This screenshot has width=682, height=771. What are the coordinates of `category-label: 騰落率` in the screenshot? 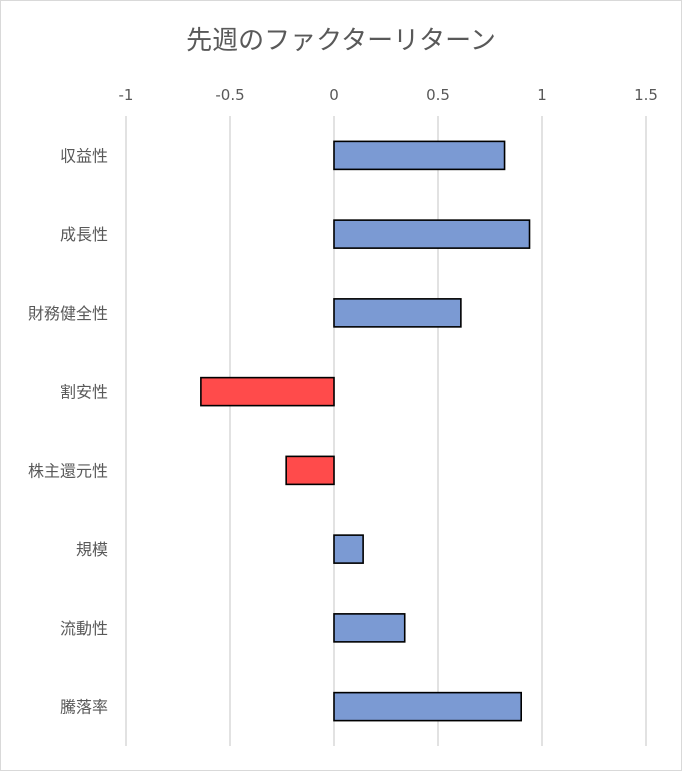 It's located at (84, 707).